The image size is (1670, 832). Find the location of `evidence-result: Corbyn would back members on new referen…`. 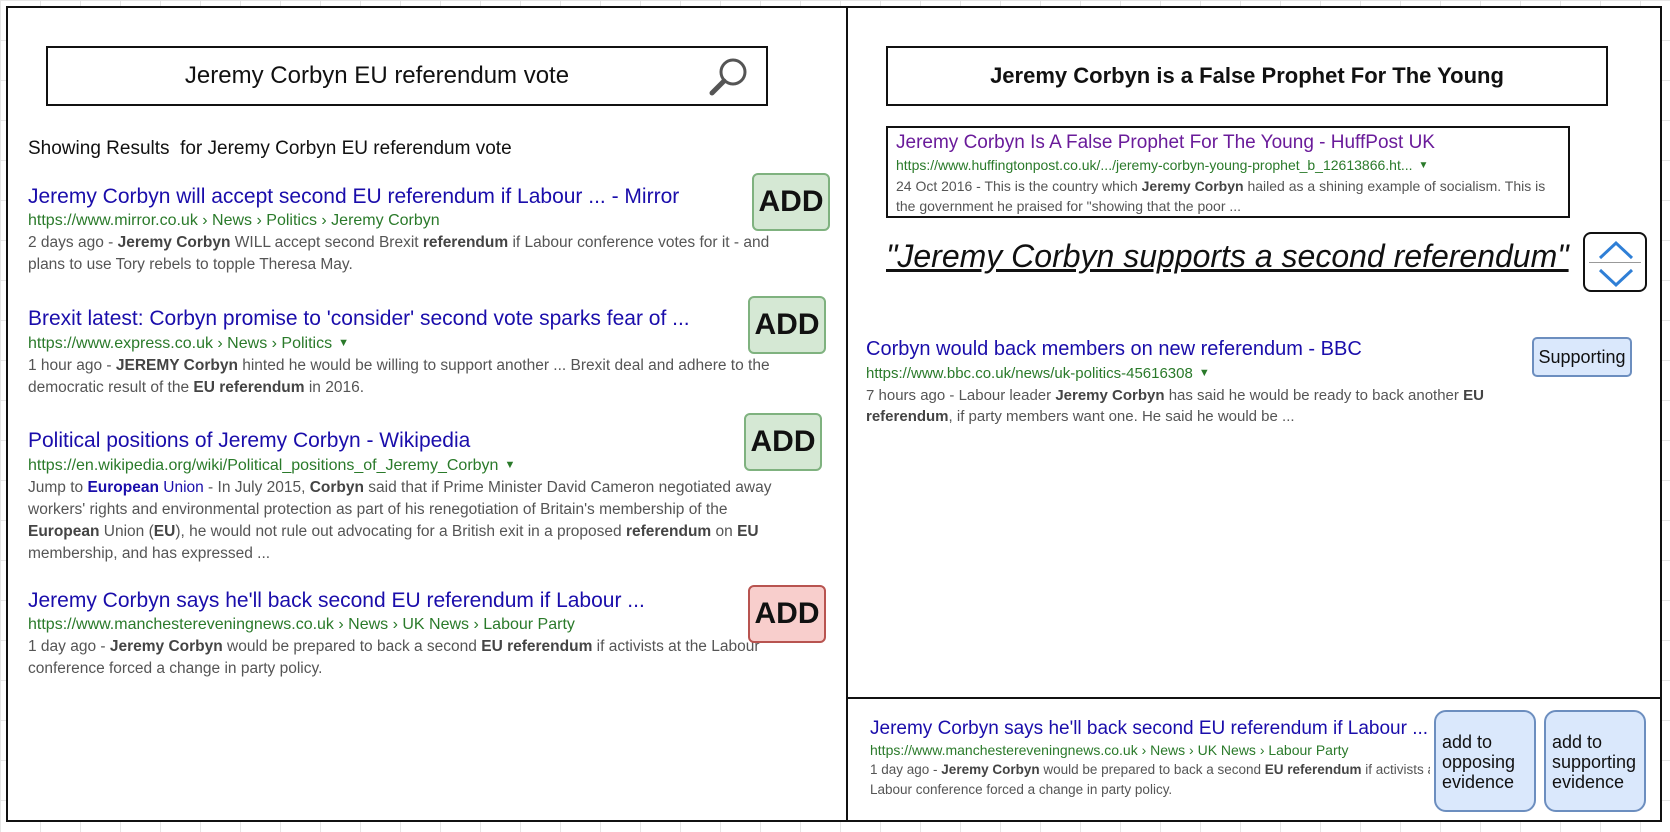

evidence-result: Corbyn would back members on new referen… is located at coordinates (1191, 381).